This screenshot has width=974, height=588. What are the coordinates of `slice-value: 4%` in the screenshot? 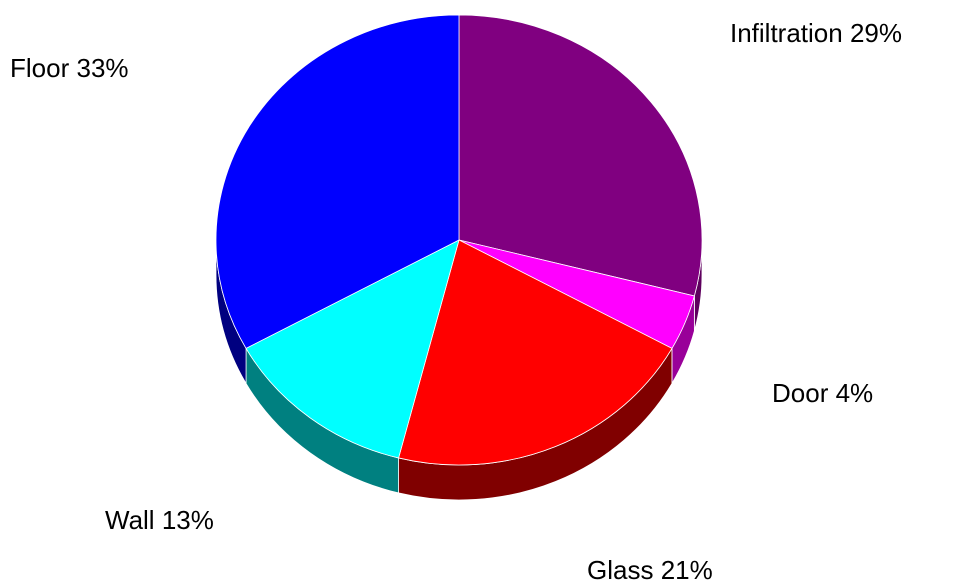 It's located at (855, 393).